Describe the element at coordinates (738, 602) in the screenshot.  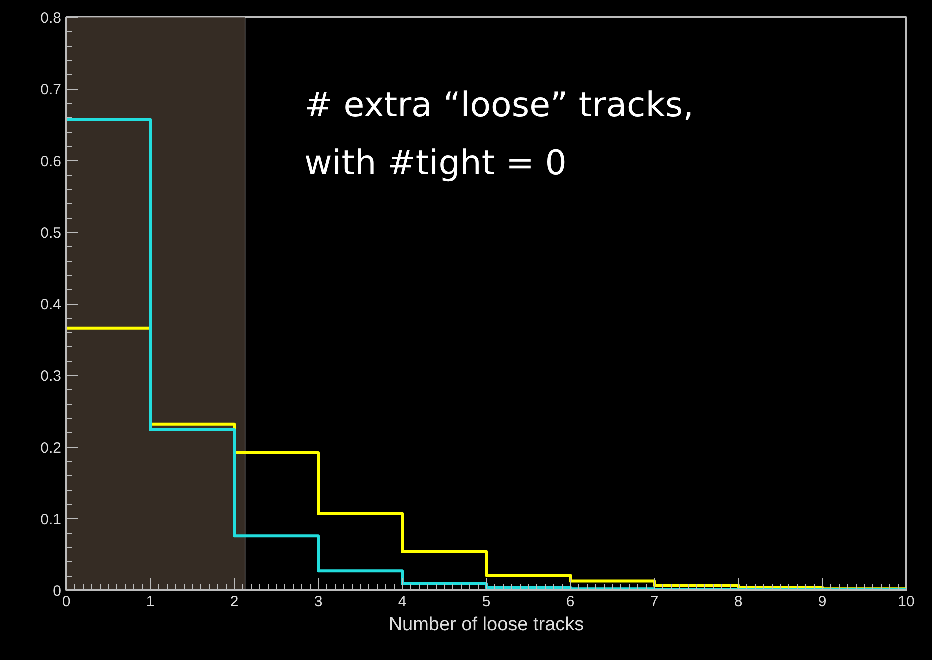
I see `x-tick-label: 8` at that location.